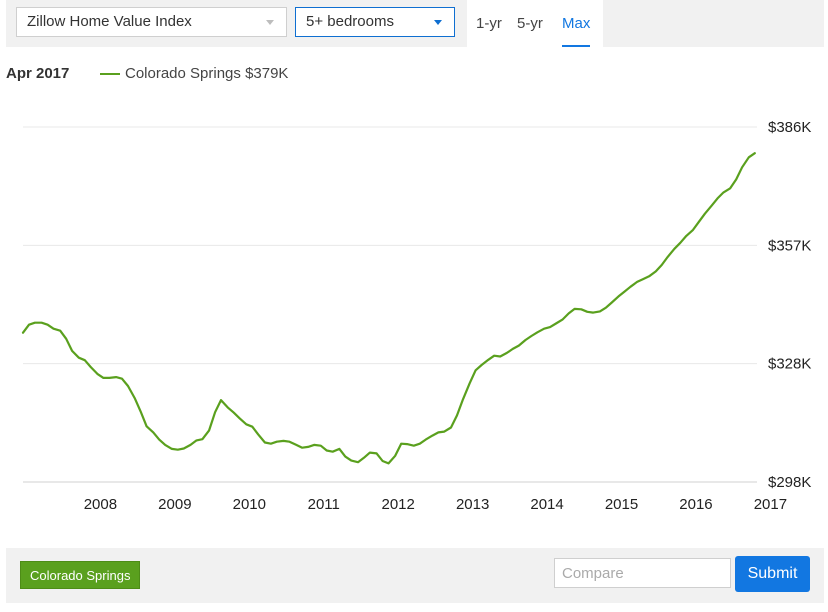  What do you see at coordinates (530, 23) in the screenshot?
I see `range-tab-5yr: 5-yr` at bounding box center [530, 23].